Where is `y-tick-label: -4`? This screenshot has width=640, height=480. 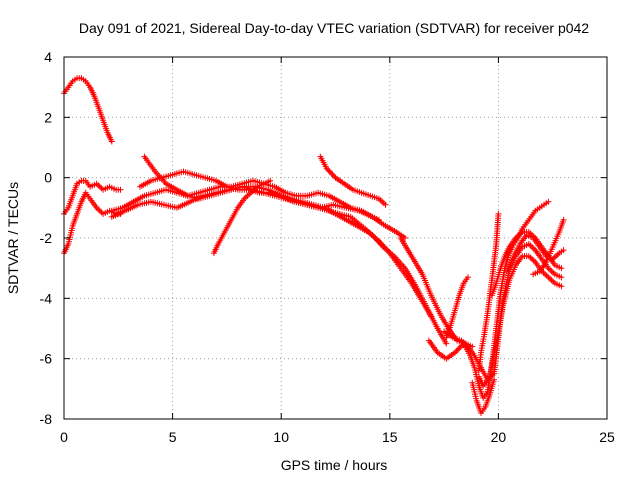
y-tick-label: -4 is located at coordinates (46, 298).